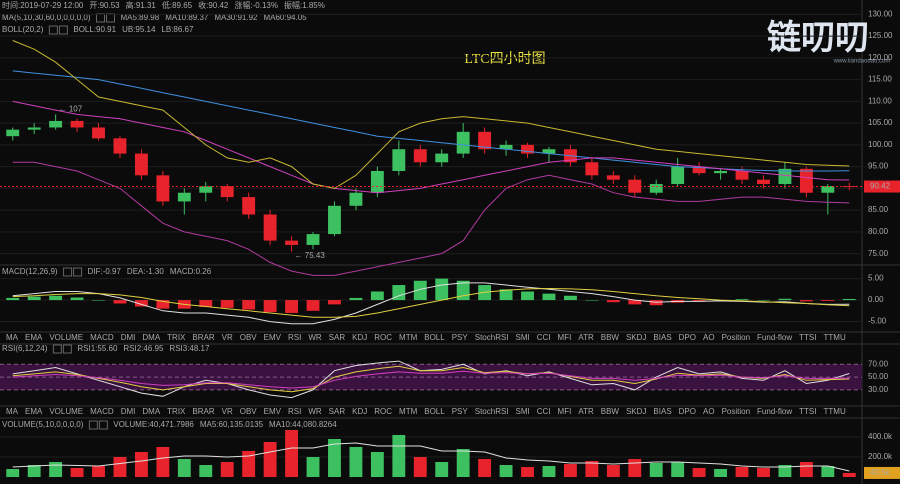 The height and width of the screenshot is (484, 900). What do you see at coordinates (94, 29) in the screenshot?
I see `legend-item: BOLL:90.91` at bounding box center [94, 29].